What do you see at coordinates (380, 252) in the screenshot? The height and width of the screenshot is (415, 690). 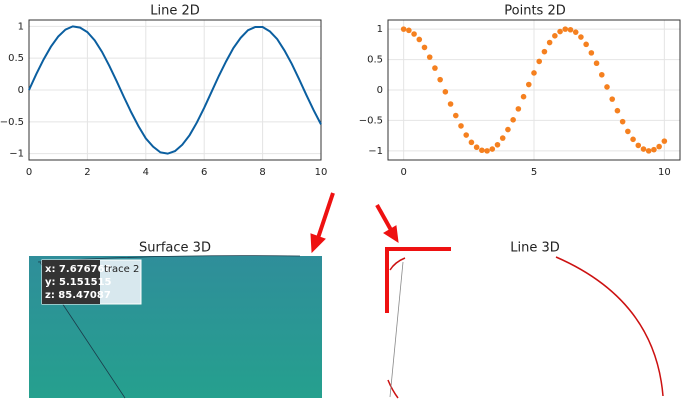 I see `annotations` at bounding box center [380, 252].